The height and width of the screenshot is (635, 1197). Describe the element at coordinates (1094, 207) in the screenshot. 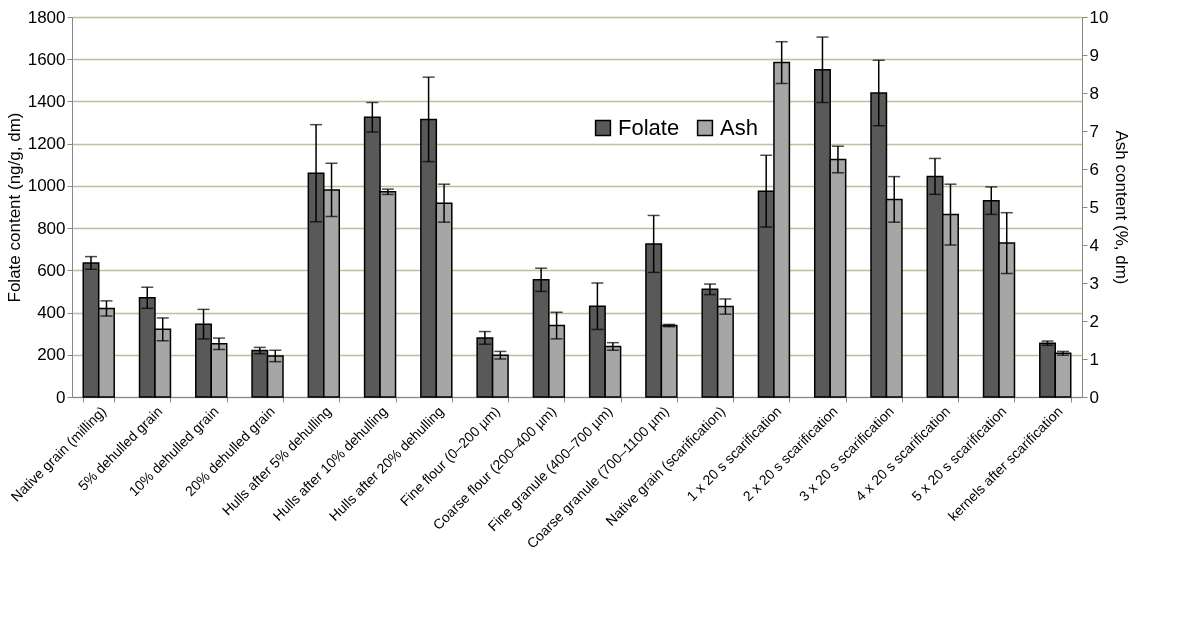

I see `y2-tick-label: 5` at that location.